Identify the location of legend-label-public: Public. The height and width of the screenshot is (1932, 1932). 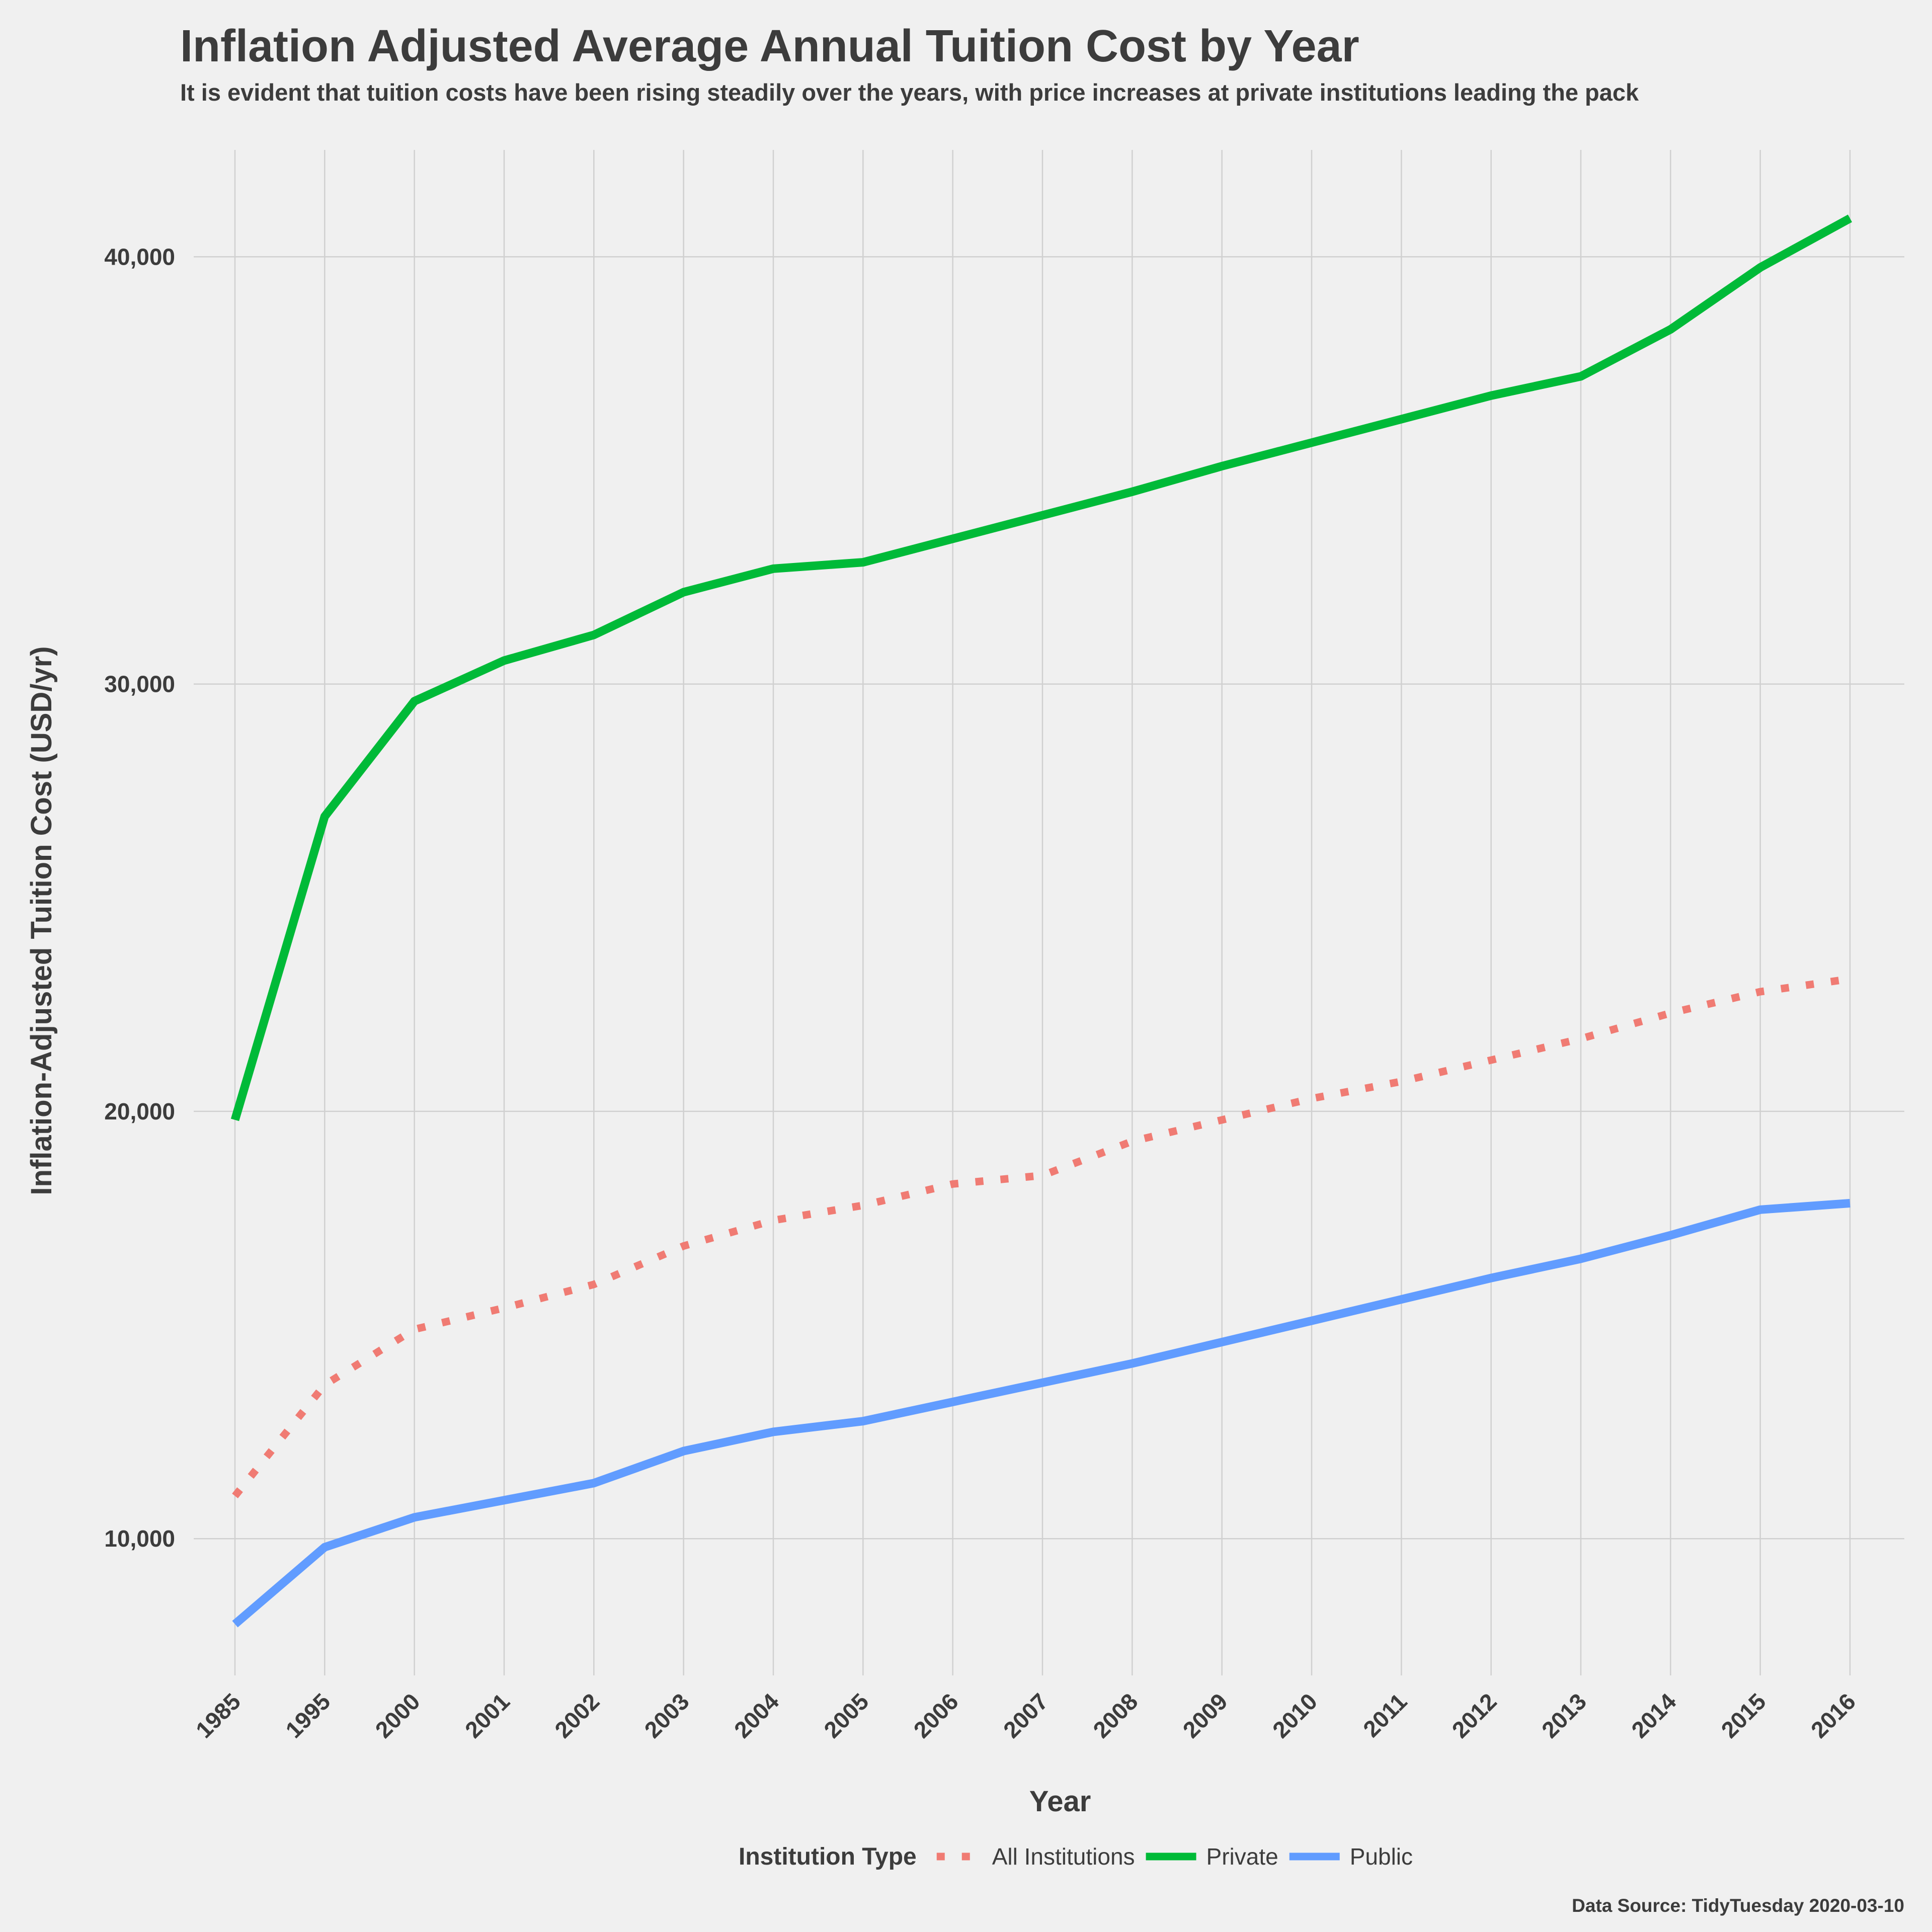
(1382, 1857).